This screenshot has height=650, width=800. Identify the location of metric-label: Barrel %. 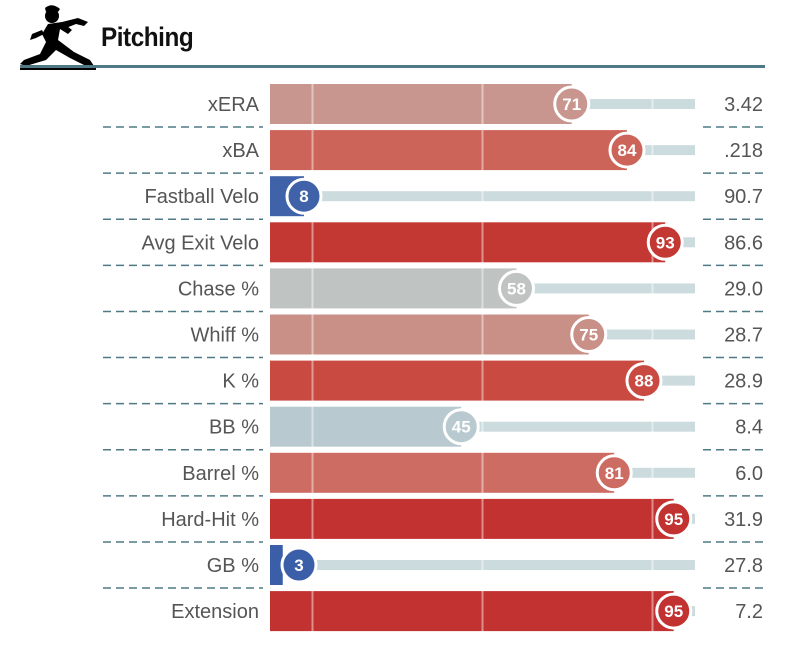
(220, 474).